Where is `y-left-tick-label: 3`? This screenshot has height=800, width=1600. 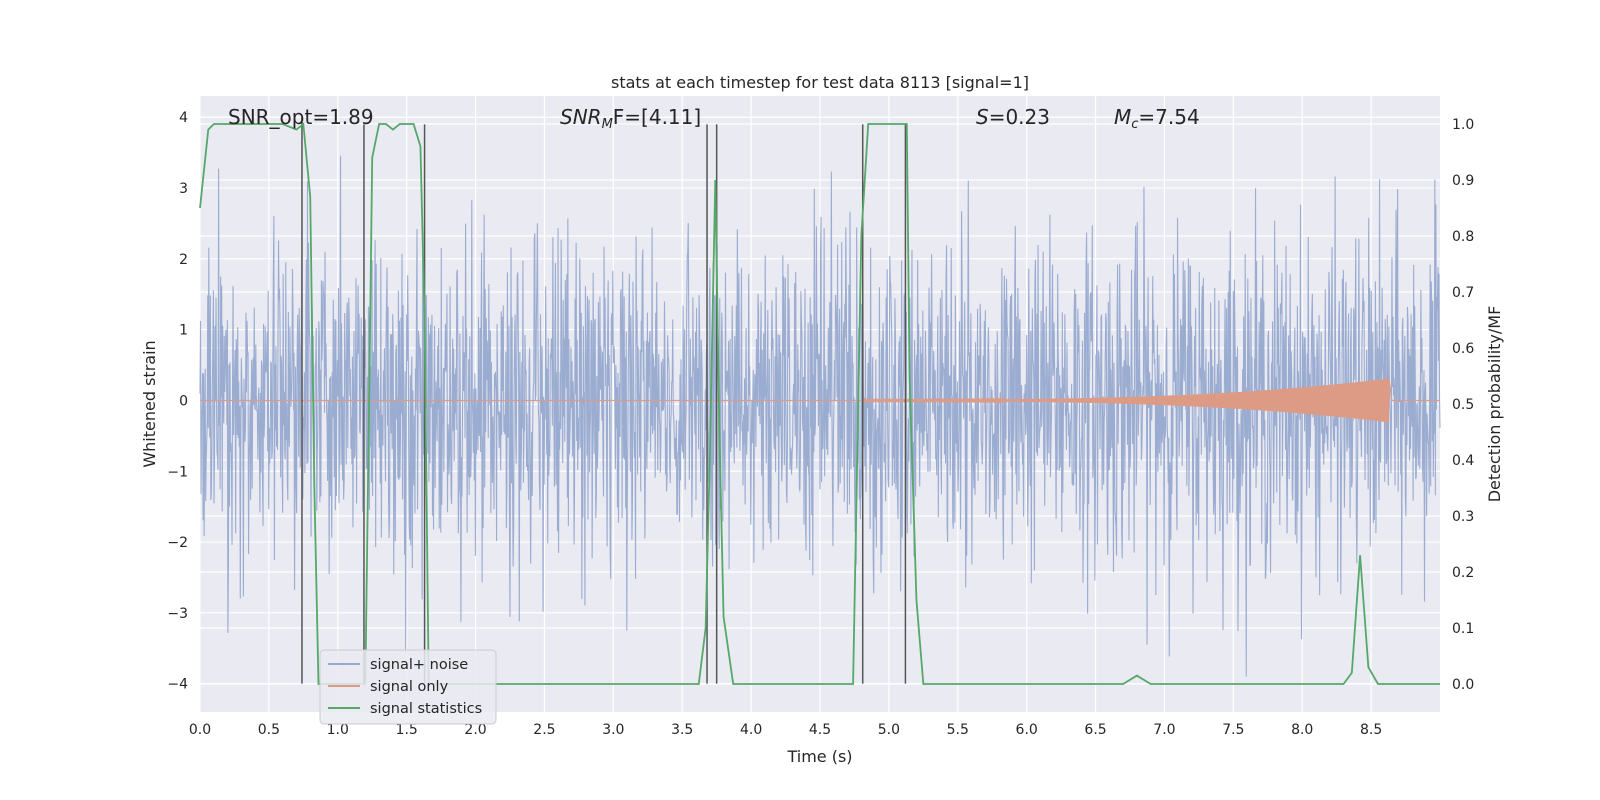
y-left-tick-label: 3 is located at coordinates (183, 189).